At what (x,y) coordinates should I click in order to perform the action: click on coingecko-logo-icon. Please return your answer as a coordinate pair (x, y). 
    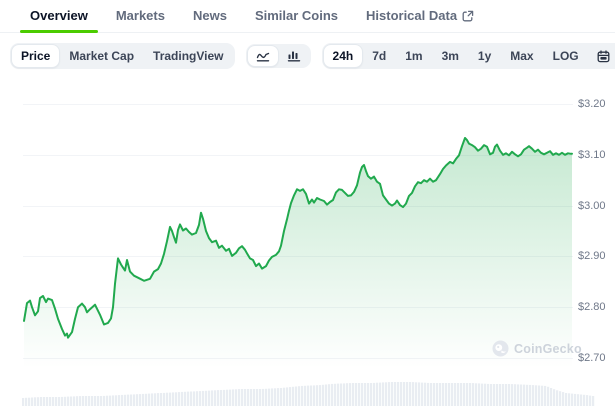
    Looking at the image, I should click on (500, 348).